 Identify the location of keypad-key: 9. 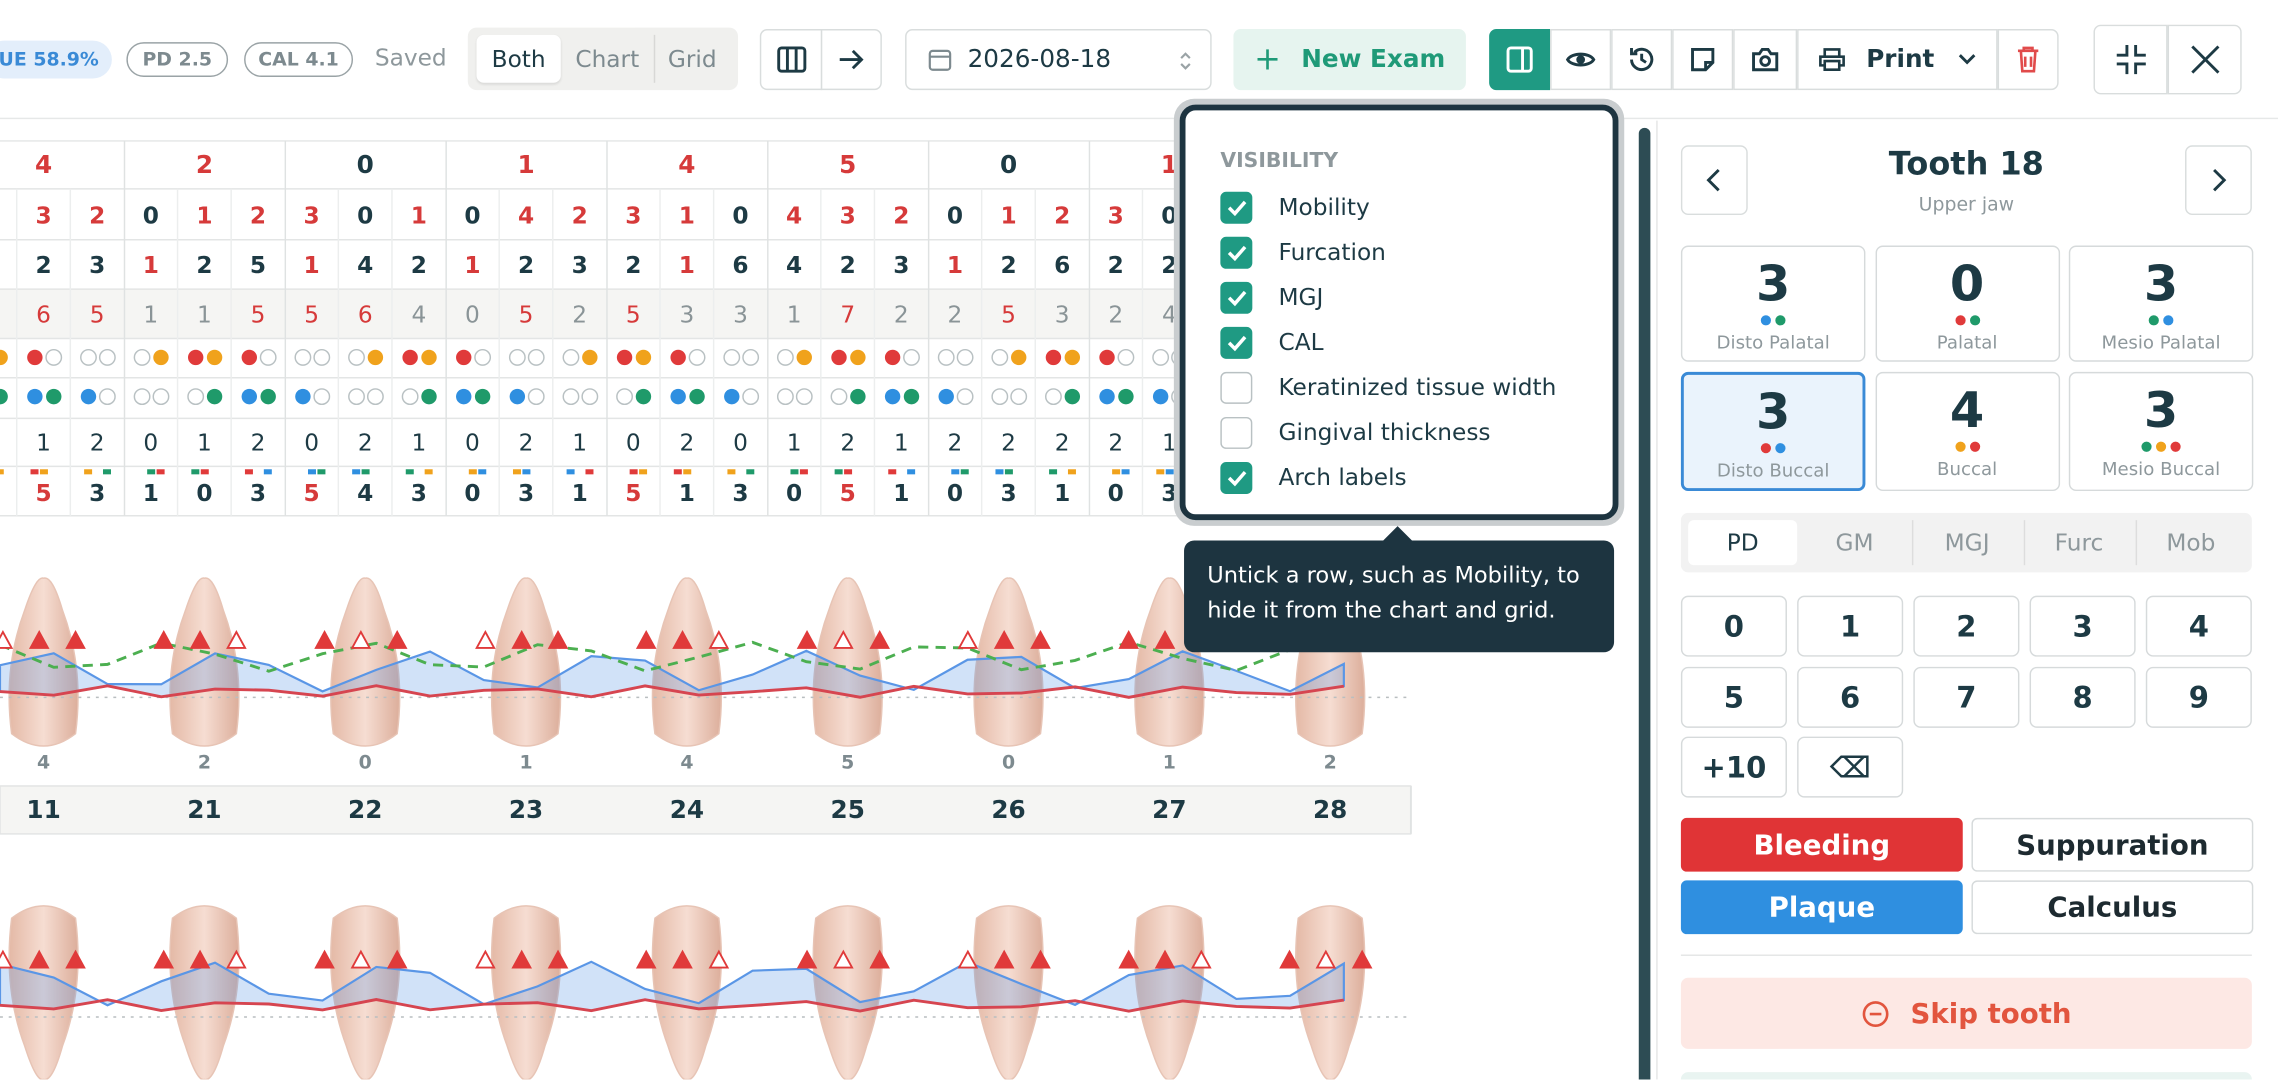
(2198, 697).